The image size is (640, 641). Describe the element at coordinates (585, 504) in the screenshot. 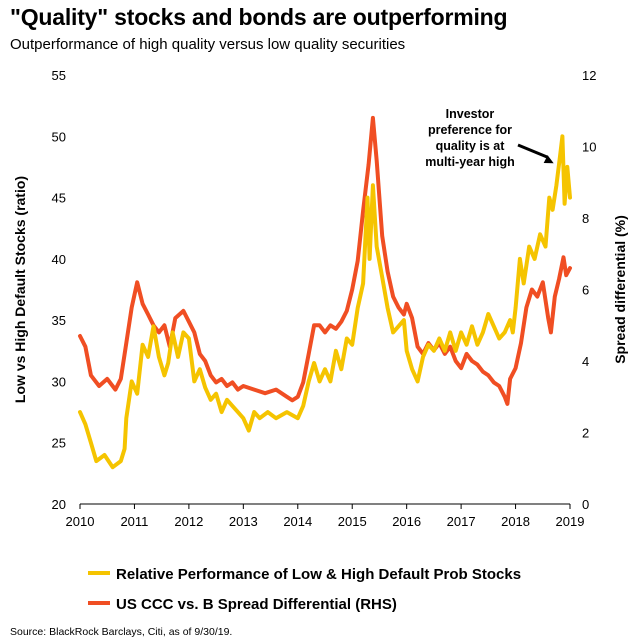

I see `y-right-tick-label: 0` at that location.